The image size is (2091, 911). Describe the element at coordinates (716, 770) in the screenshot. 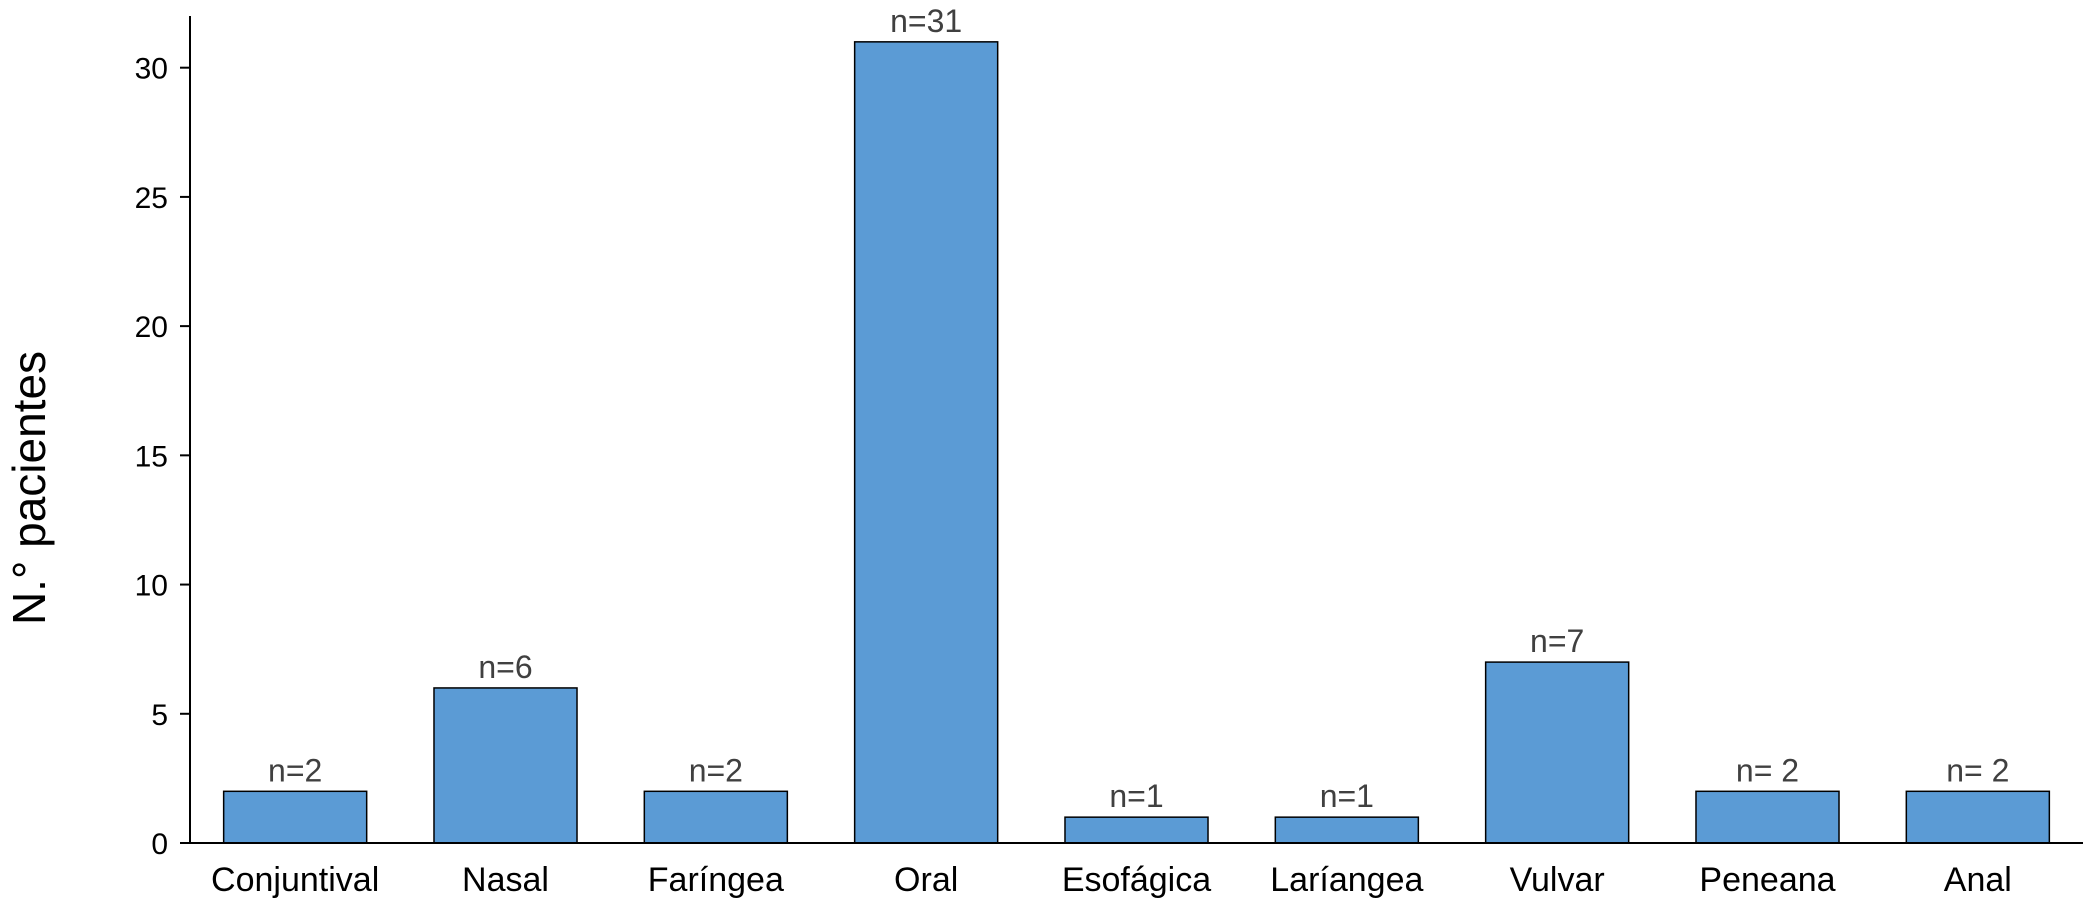

I see `data-label-faríngea: n=2` at that location.